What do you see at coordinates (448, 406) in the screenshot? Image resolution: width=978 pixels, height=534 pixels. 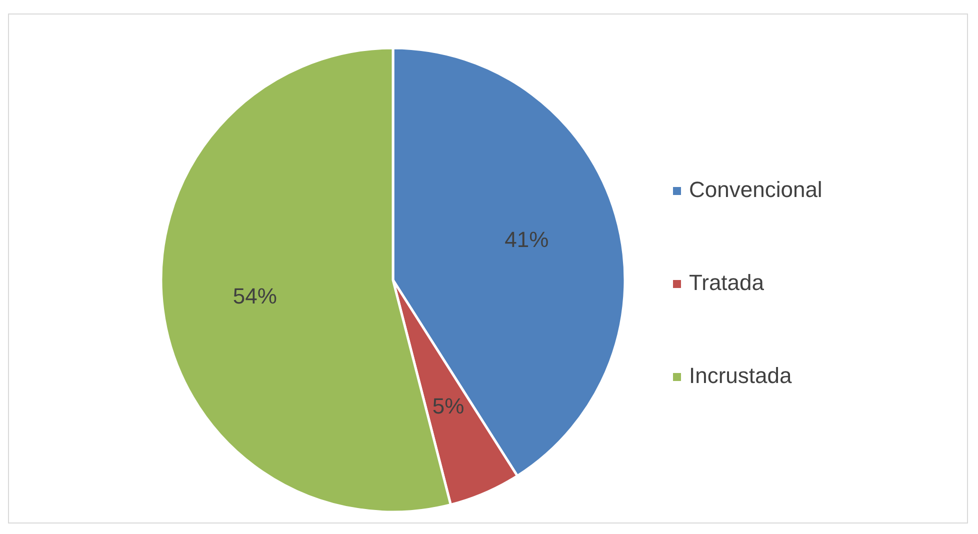 I see `data-label: 5%` at bounding box center [448, 406].